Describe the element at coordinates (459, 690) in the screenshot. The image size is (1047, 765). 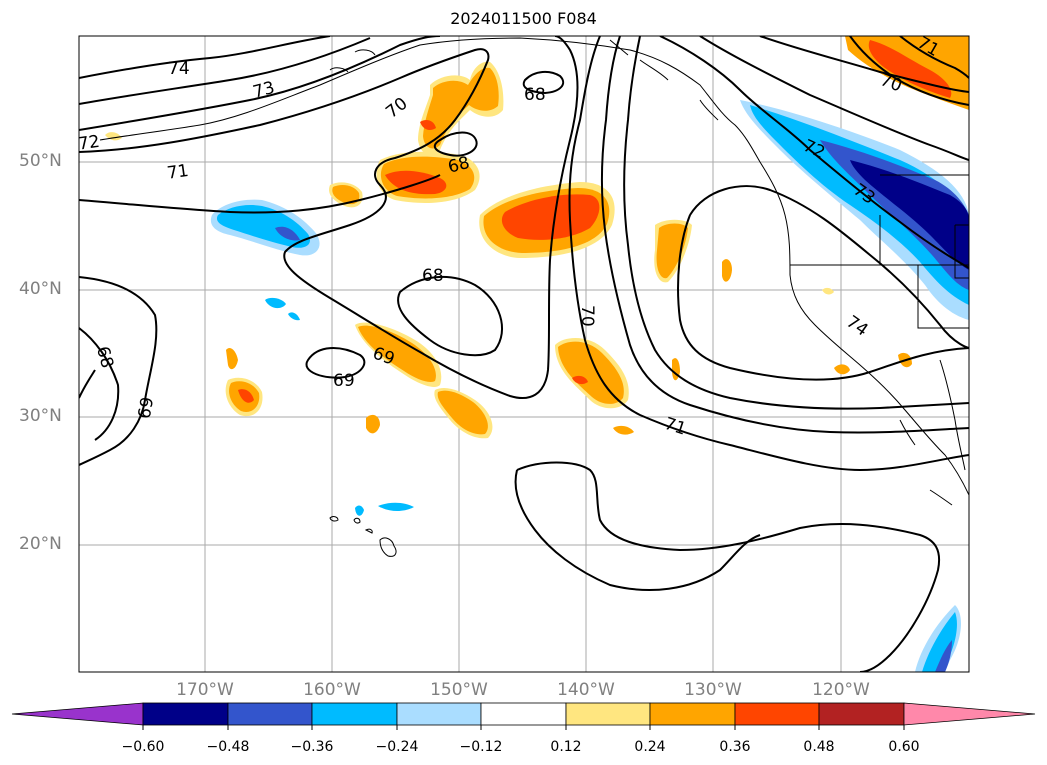
I see `lon-label-150w: 150°W` at that location.